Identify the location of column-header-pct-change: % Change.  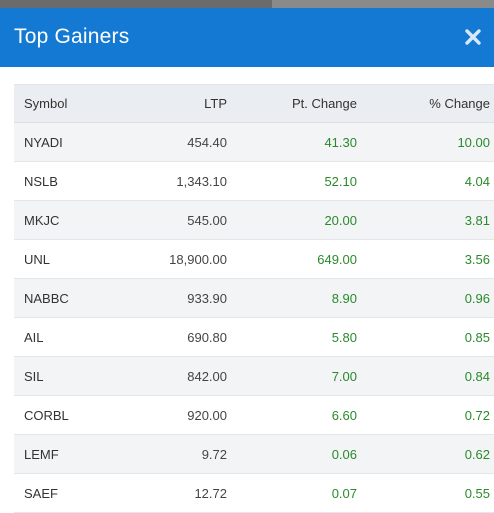
(430, 103).